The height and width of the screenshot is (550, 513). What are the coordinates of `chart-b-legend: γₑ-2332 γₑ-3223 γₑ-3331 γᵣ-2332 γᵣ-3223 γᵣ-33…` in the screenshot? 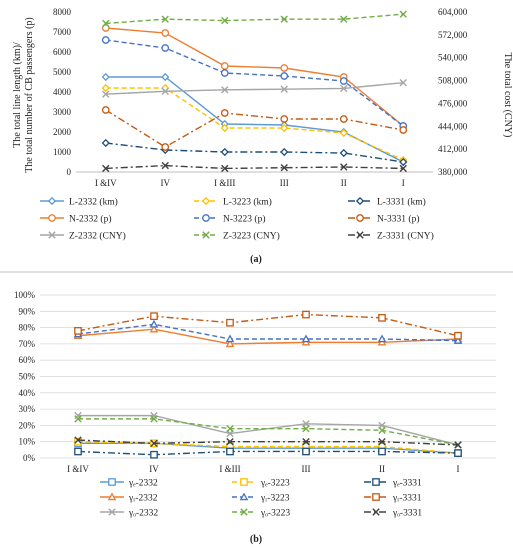 It's located at (261, 498).